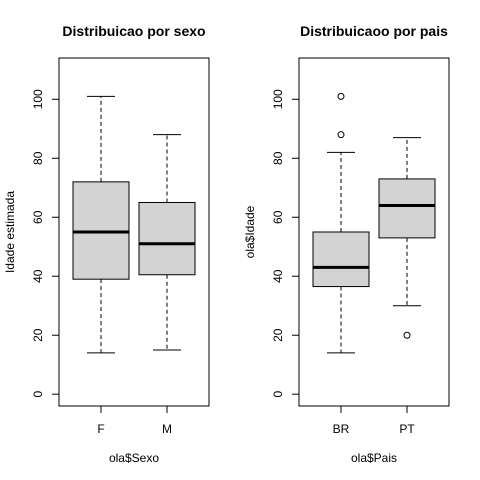 The image size is (480, 480). I want to click on box-M, so click(167, 242).